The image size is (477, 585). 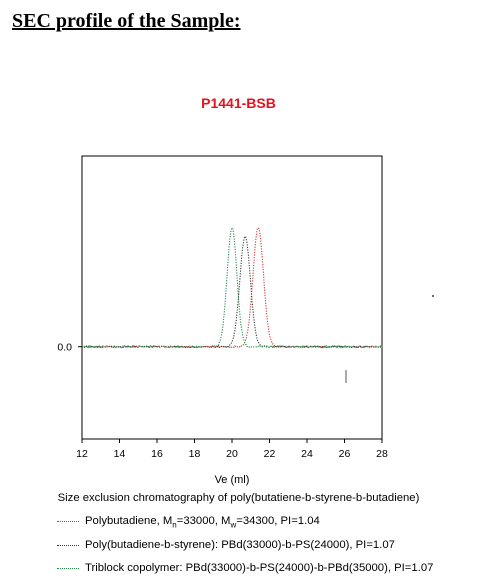 I want to click on x-axis-label: Ve (ml), so click(x=232, y=480).